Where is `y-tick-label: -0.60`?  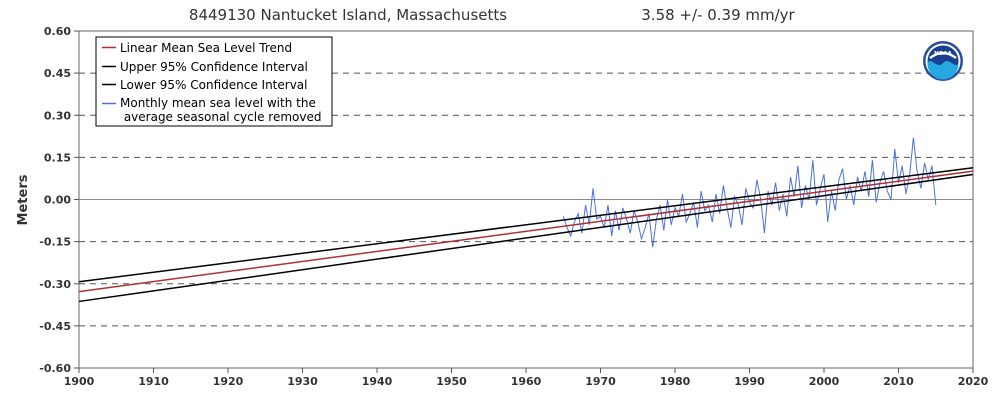 y-tick-label: -0.60 is located at coordinates (55, 368).